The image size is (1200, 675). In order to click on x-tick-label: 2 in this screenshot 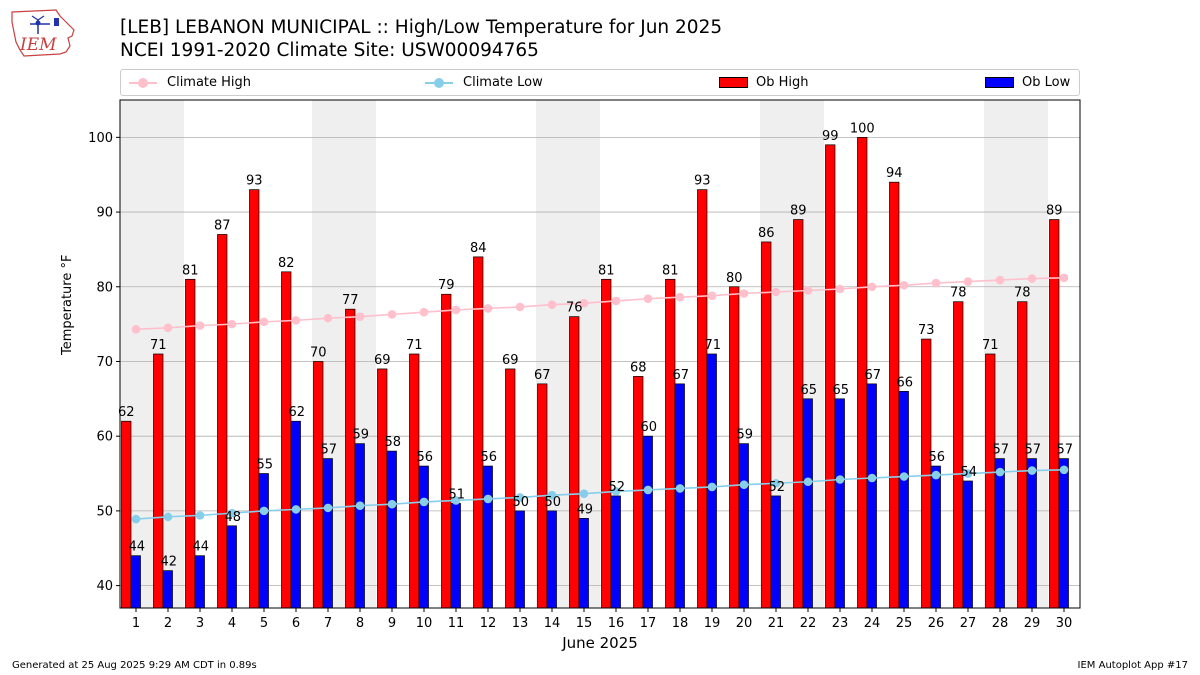, I will do `click(168, 623)`.